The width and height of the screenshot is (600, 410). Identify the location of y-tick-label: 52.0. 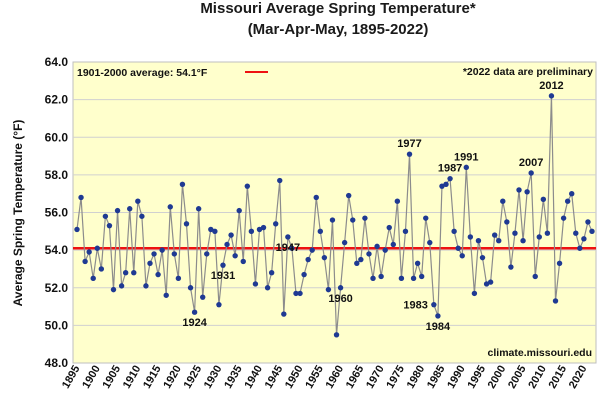
(57, 288).